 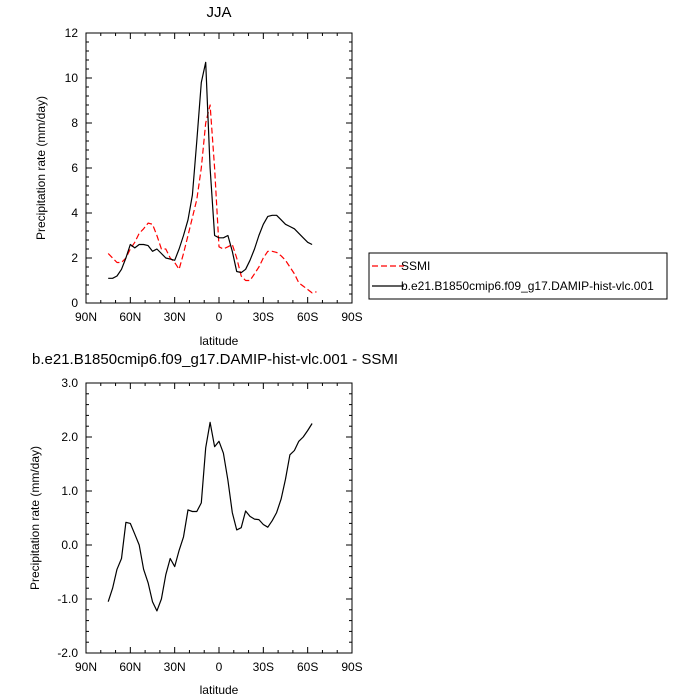 What do you see at coordinates (74, 303) in the screenshot?
I see `top-y-tick-label: 0` at bounding box center [74, 303].